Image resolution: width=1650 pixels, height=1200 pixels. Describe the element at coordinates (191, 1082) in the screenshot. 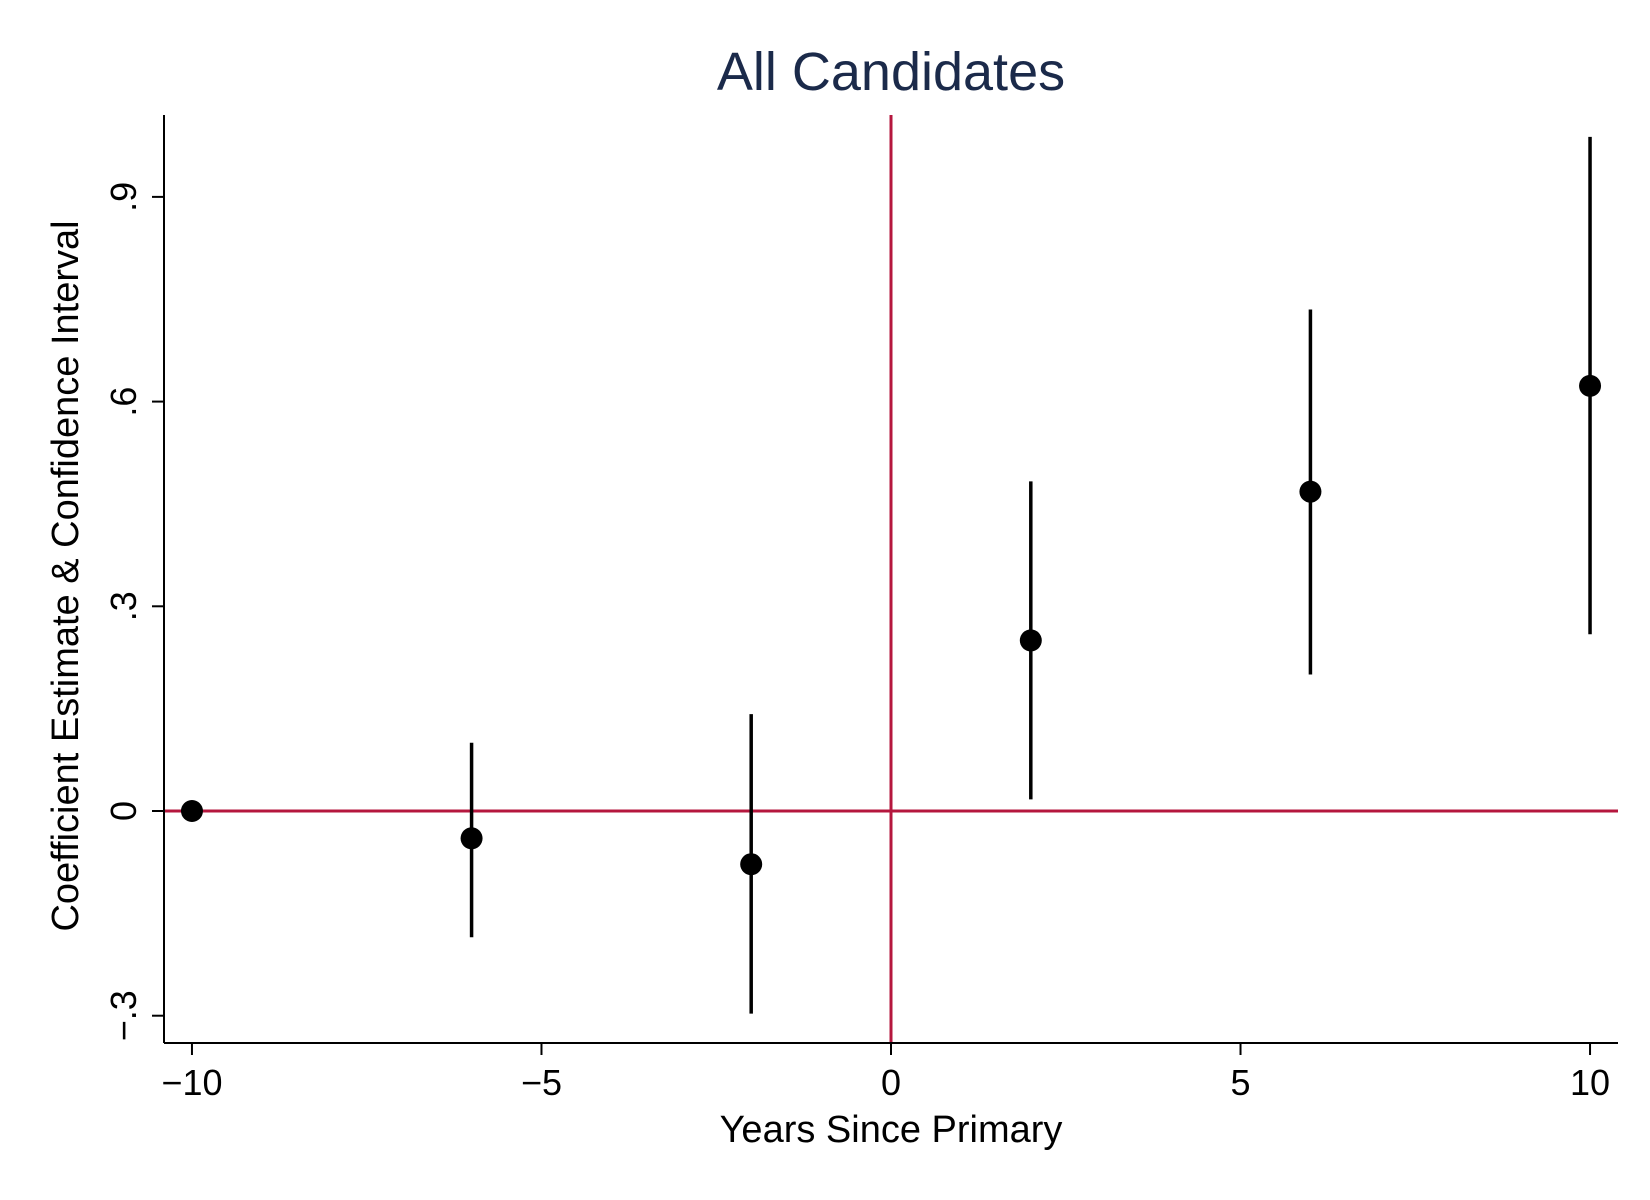

I see `x-tick-label: −10` at that location.